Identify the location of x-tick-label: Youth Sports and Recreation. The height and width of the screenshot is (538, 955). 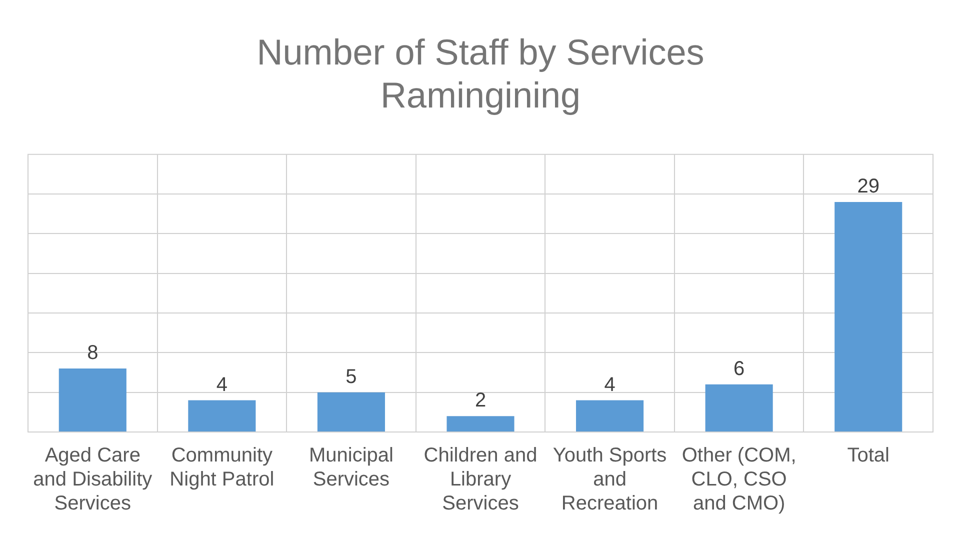
(609, 479).